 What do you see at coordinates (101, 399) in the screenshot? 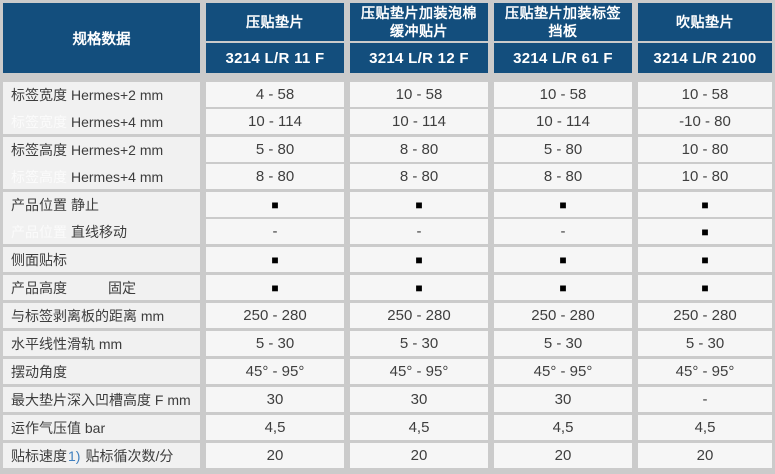
I see `row-label: 最大垫片深入凹槽高度 F mm` at bounding box center [101, 399].